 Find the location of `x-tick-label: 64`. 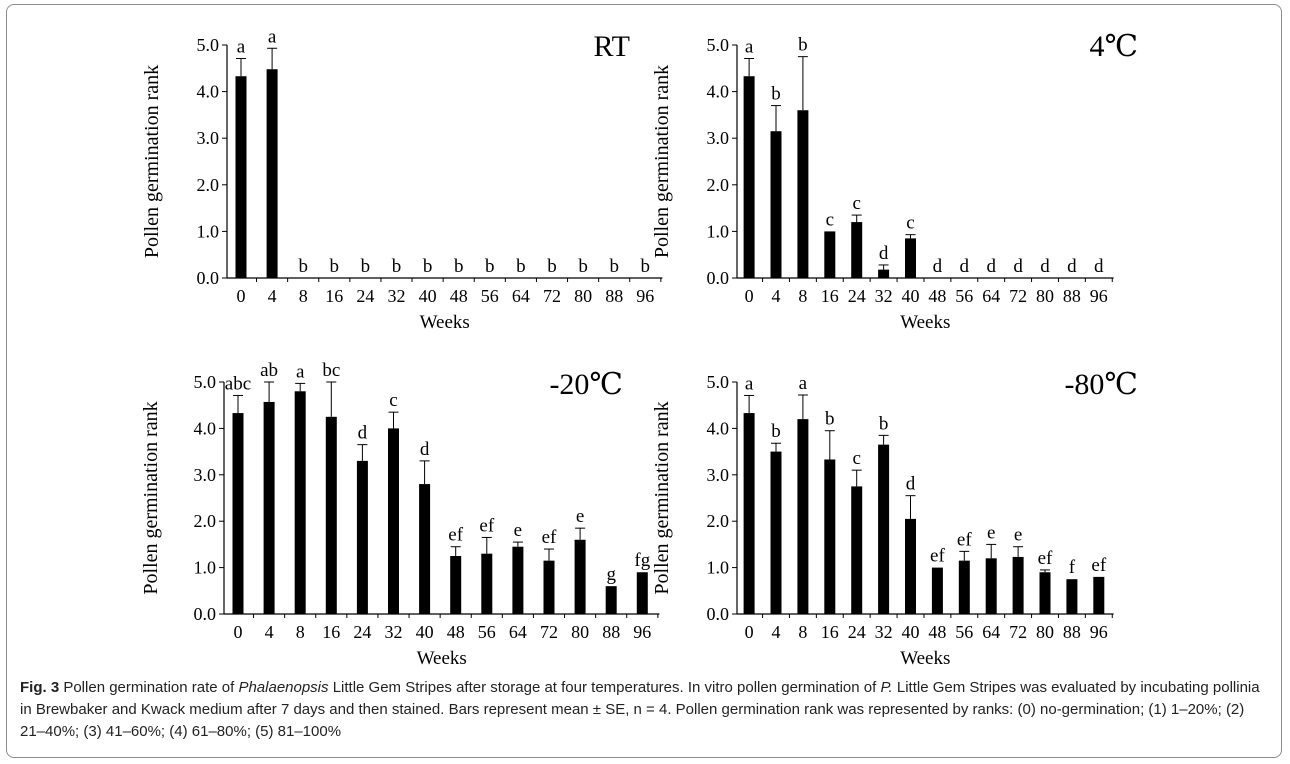

x-tick-label: 64 is located at coordinates (991, 296).